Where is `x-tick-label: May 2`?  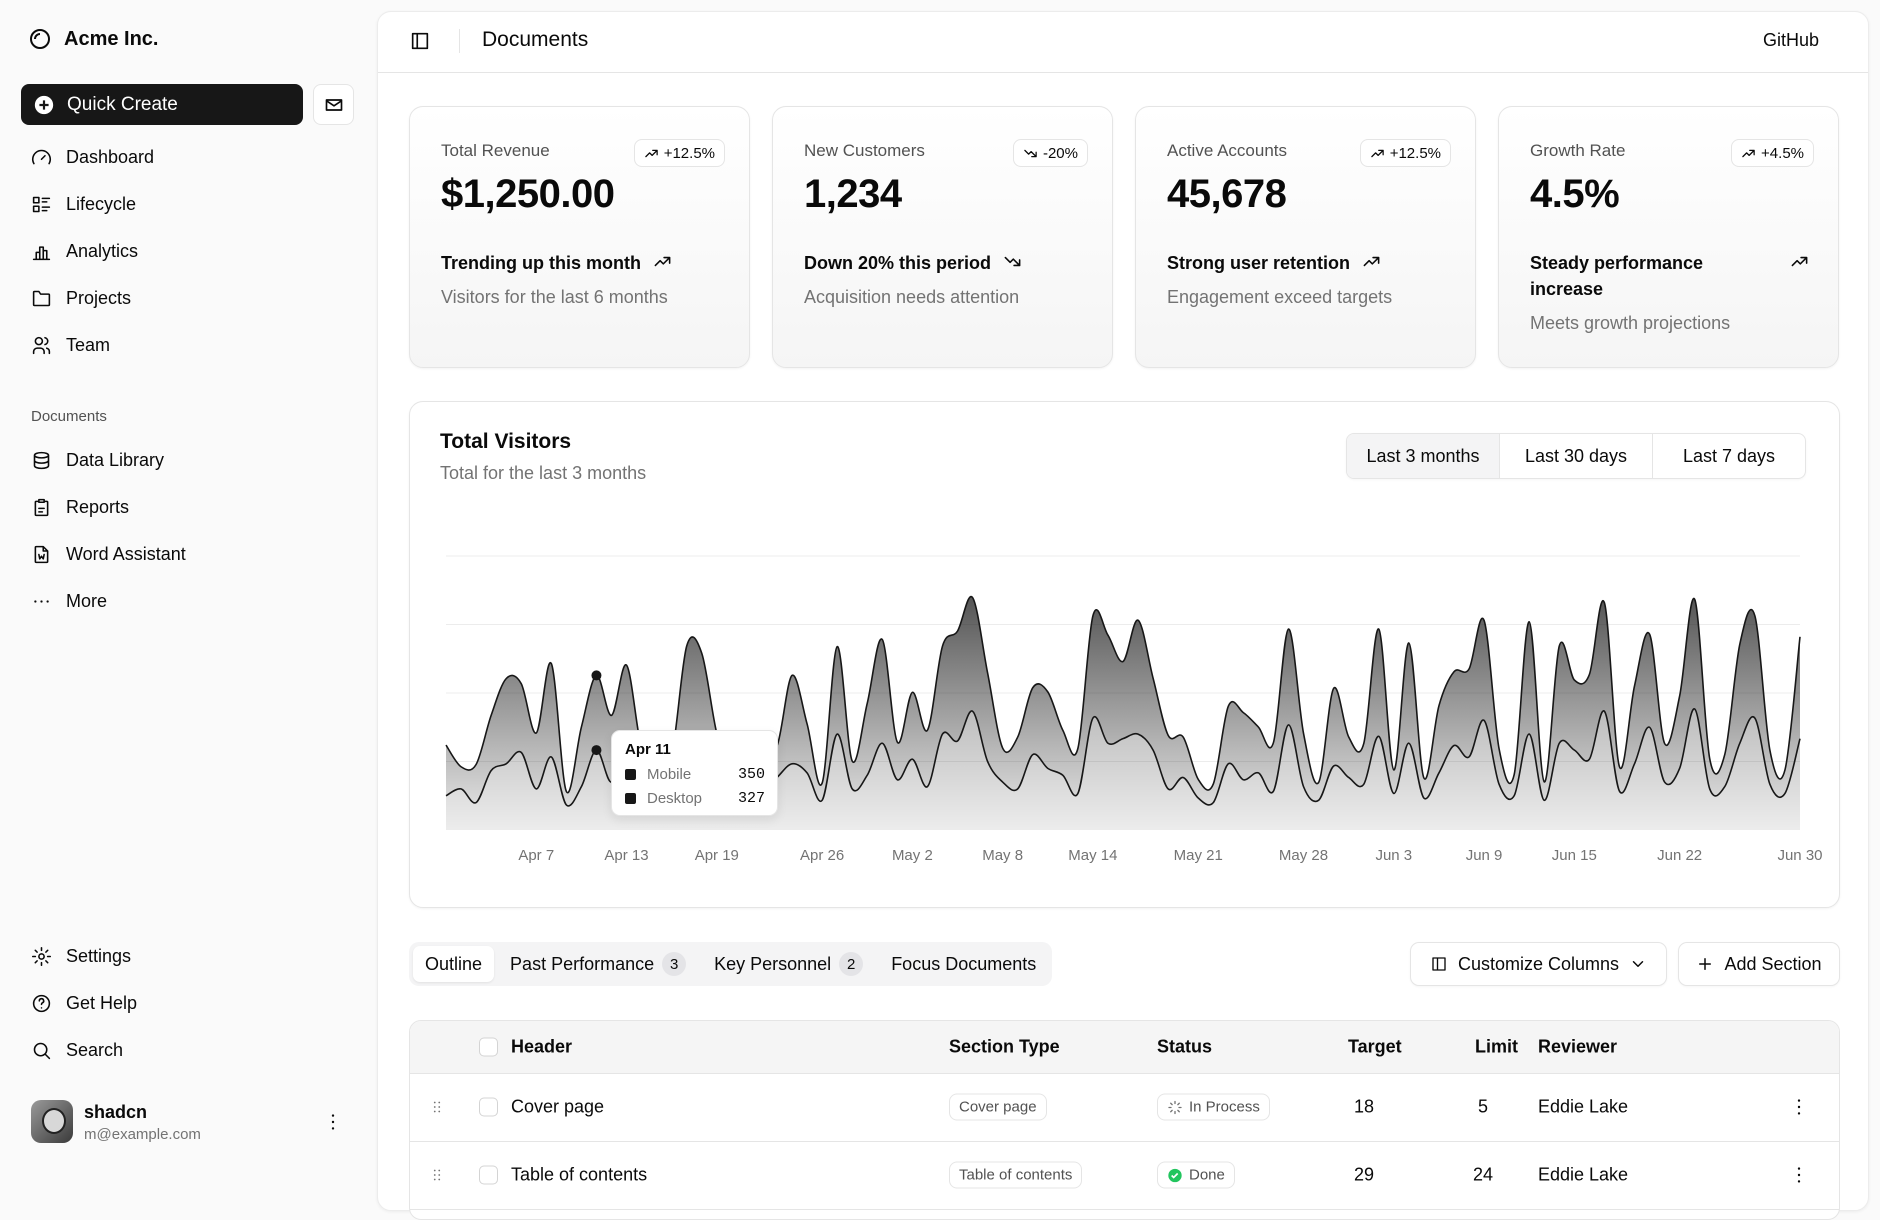 x-tick-label: May 2 is located at coordinates (912, 855).